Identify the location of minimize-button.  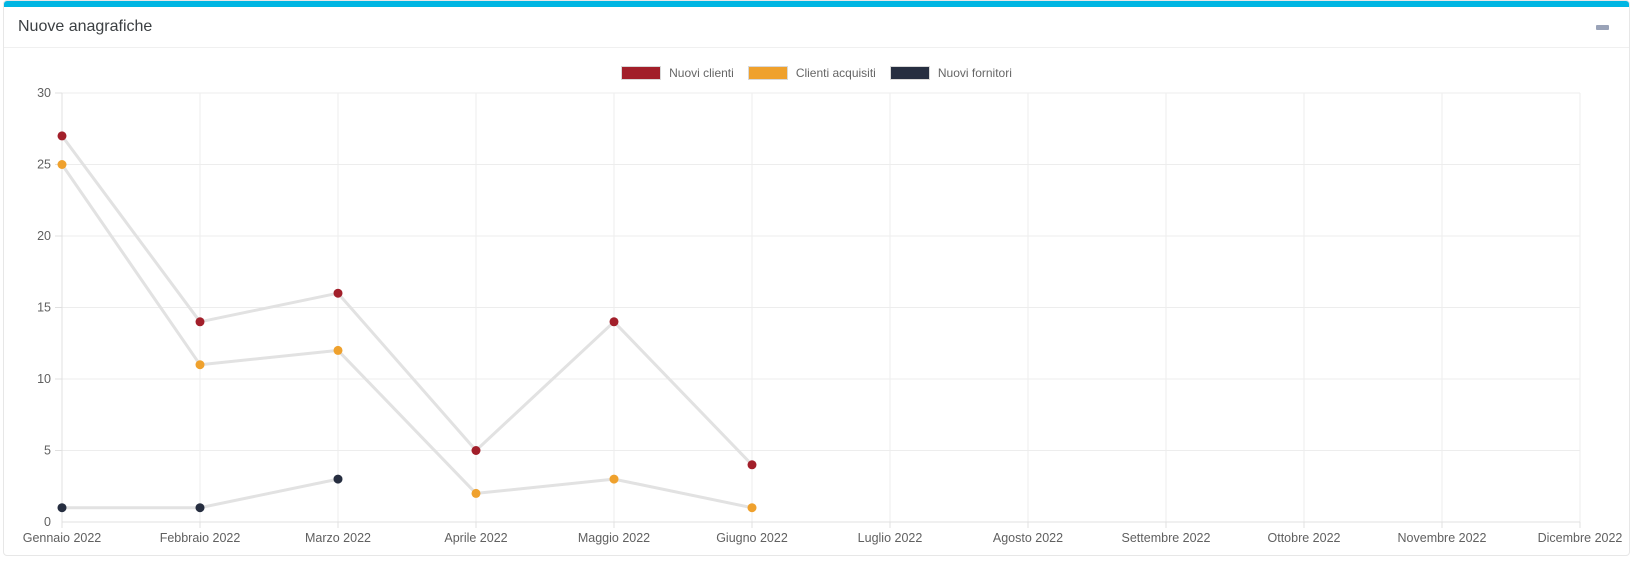
(1602, 27).